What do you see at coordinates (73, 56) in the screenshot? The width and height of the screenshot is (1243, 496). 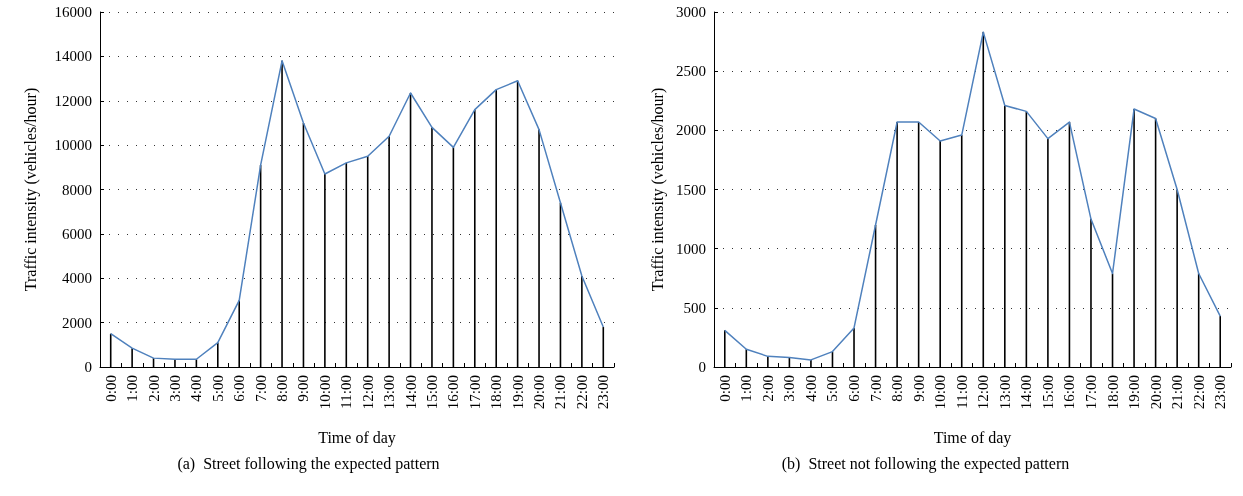 I see `y-tick-label: 14000` at bounding box center [73, 56].